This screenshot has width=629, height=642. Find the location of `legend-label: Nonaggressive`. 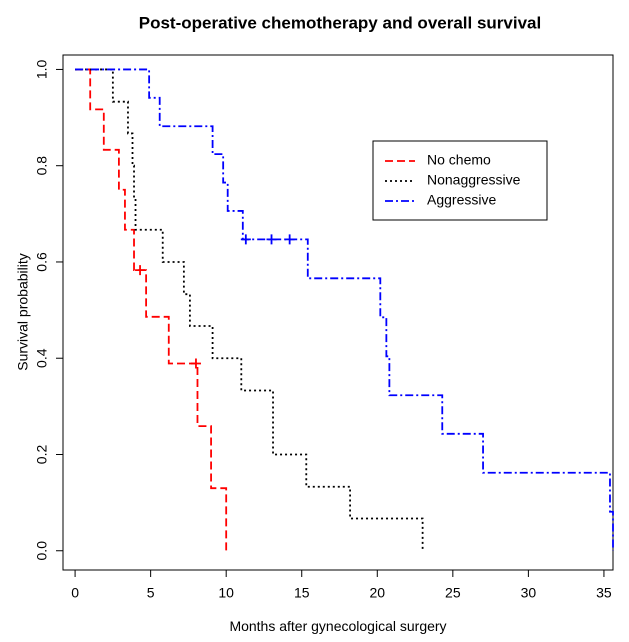

legend-label: Nonaggressive is located at coordinates (474, 180).